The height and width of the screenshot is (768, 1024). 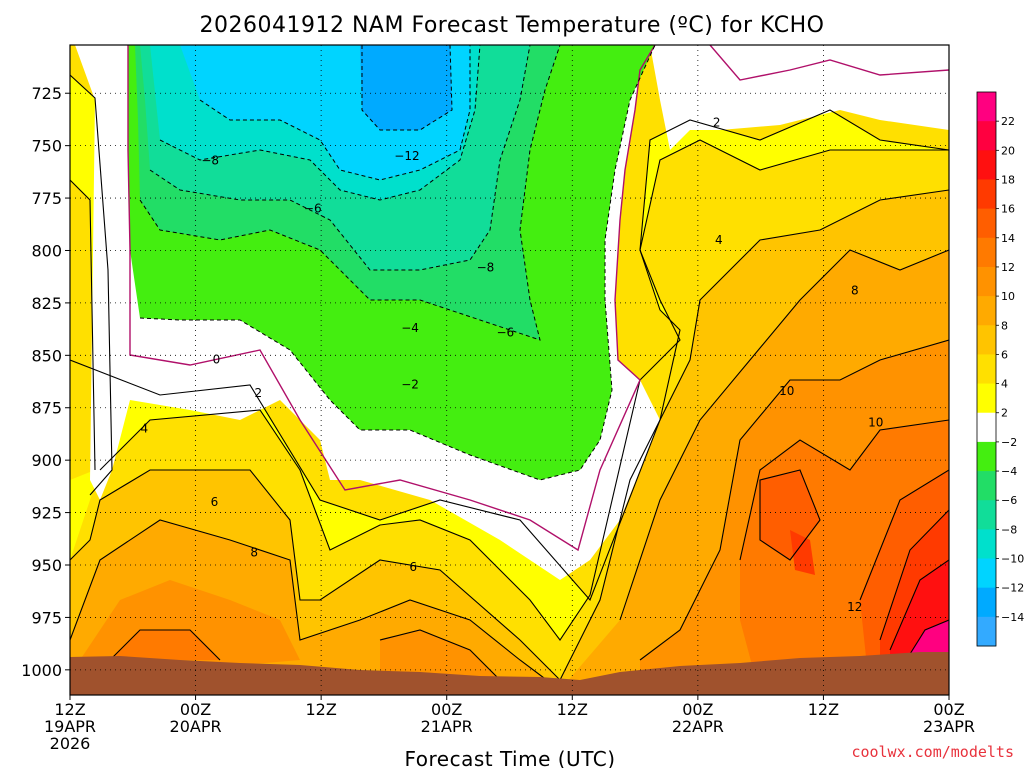 What do you see at coordinates (46, 303) in the screenshot?
I see `y-tick-label: 825` at bounding box center [46, 303].